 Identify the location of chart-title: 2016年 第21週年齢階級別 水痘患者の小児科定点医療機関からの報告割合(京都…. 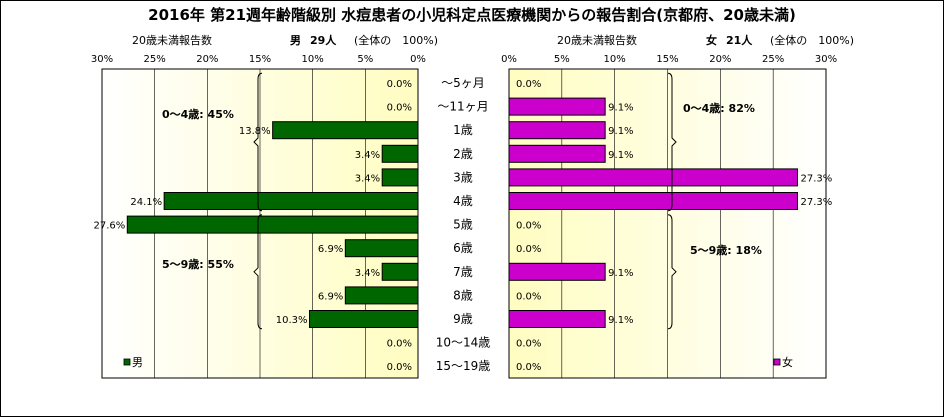
(472, 15).